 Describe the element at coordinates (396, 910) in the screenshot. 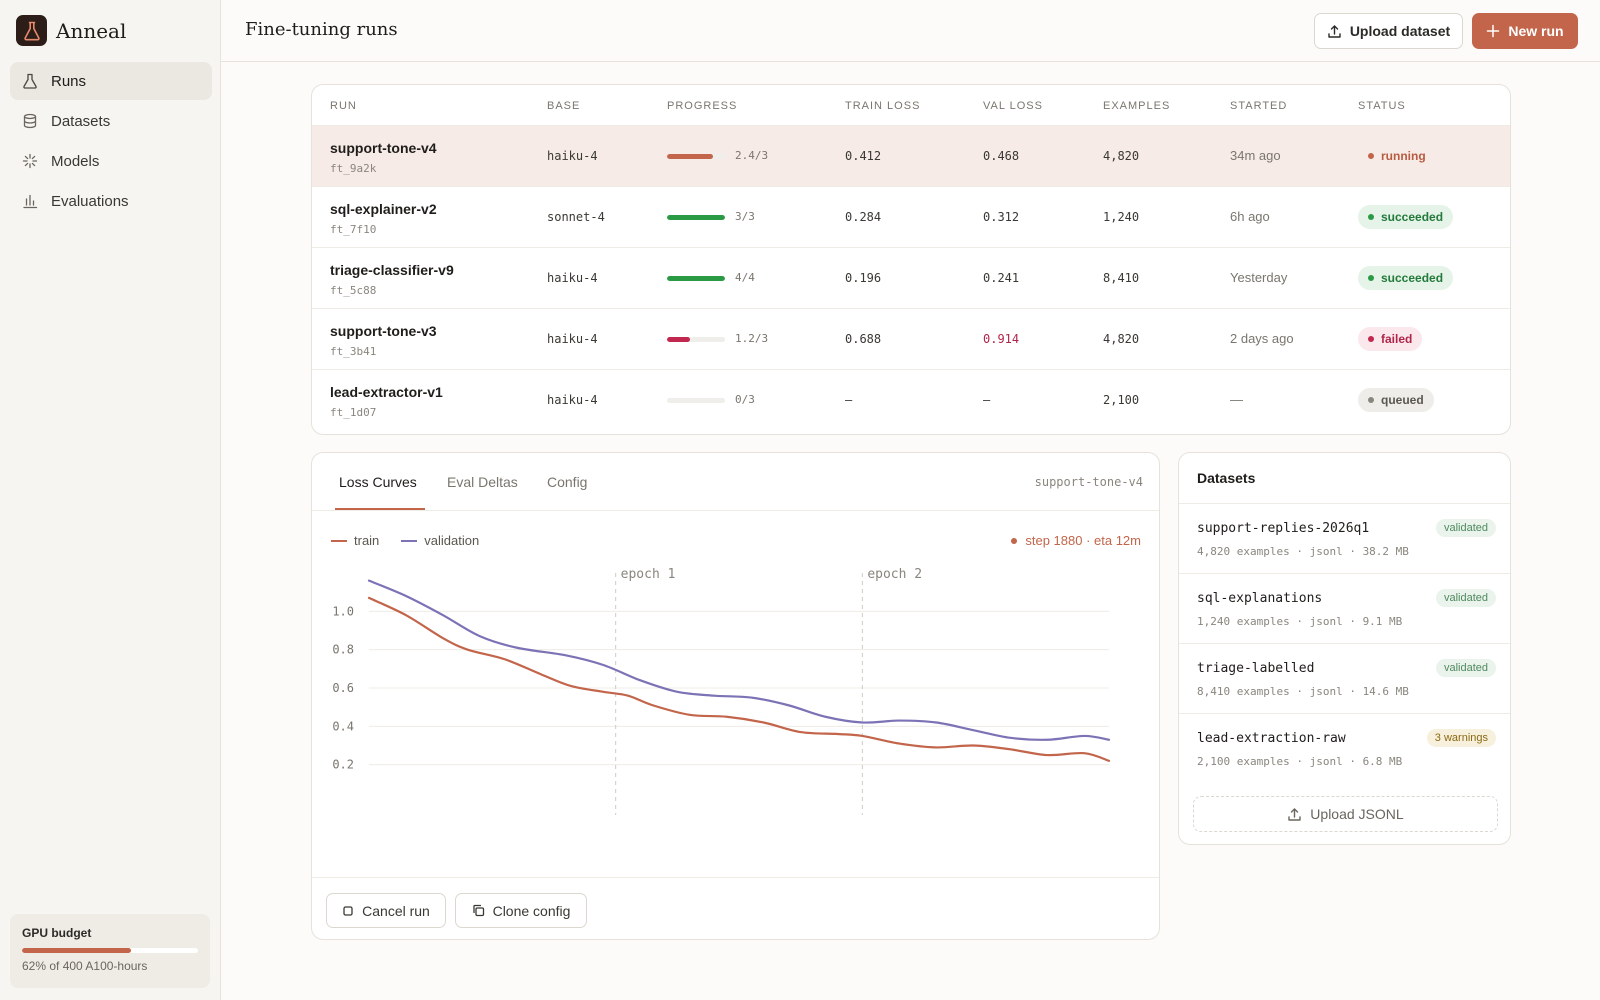

I see `cancel-run-label: Cancel run` at that location.